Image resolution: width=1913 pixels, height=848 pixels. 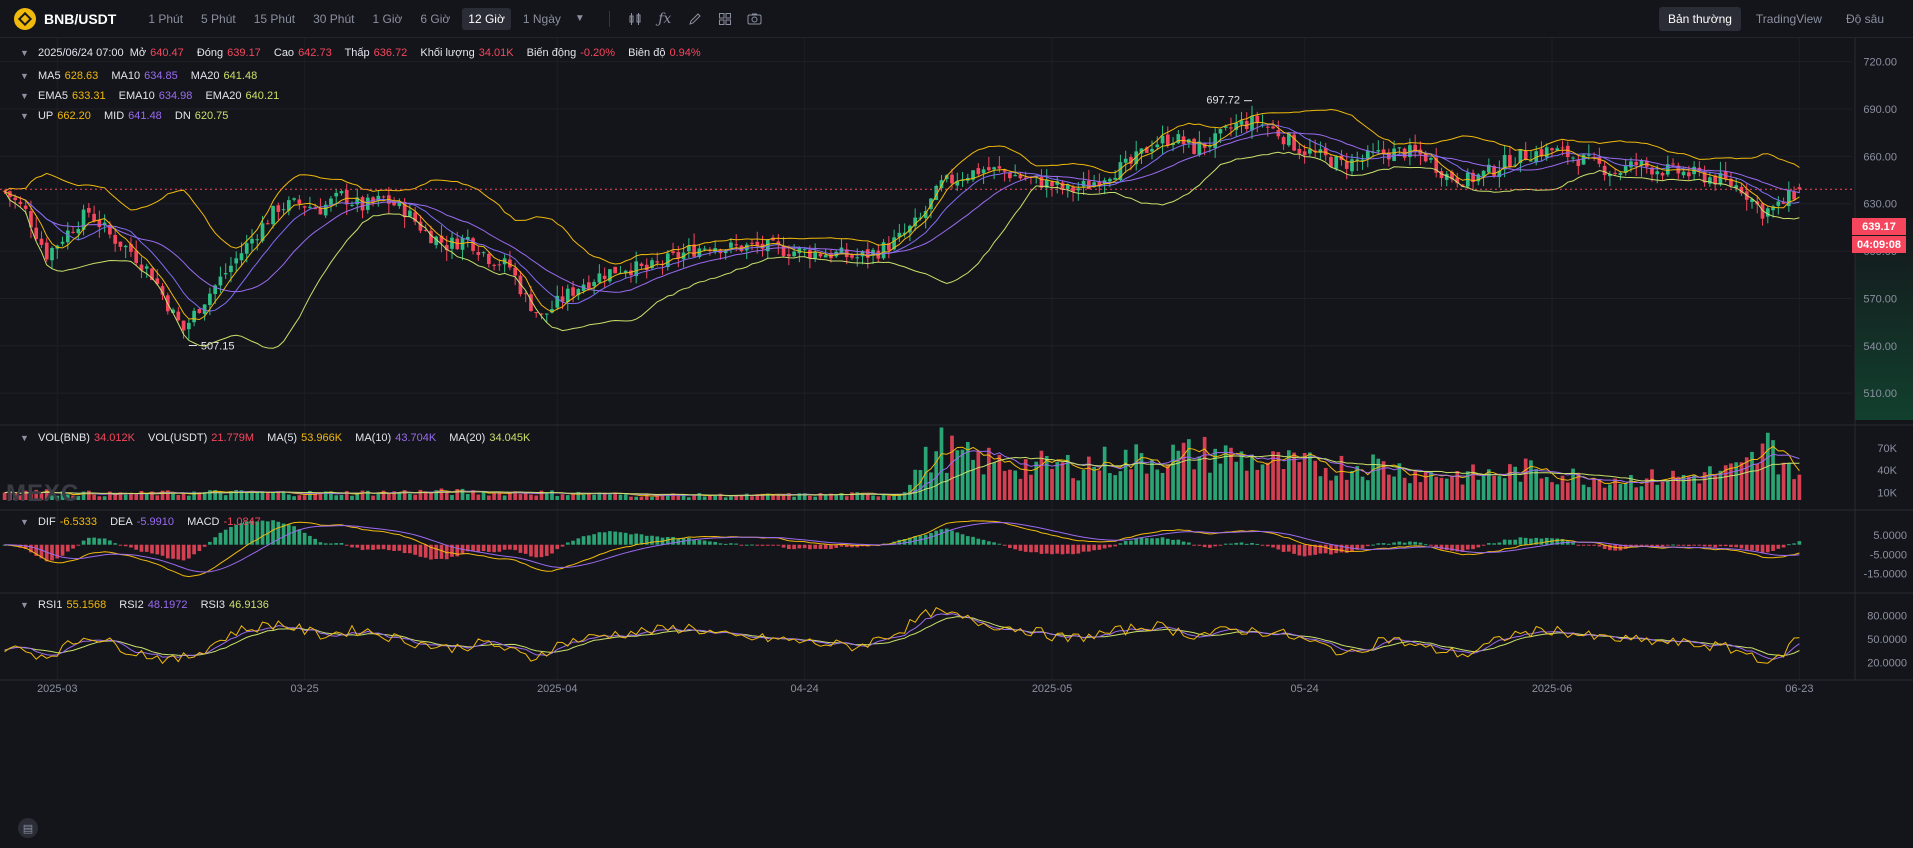 I want to click on screenshot-icon, so click(x=755, y=19).